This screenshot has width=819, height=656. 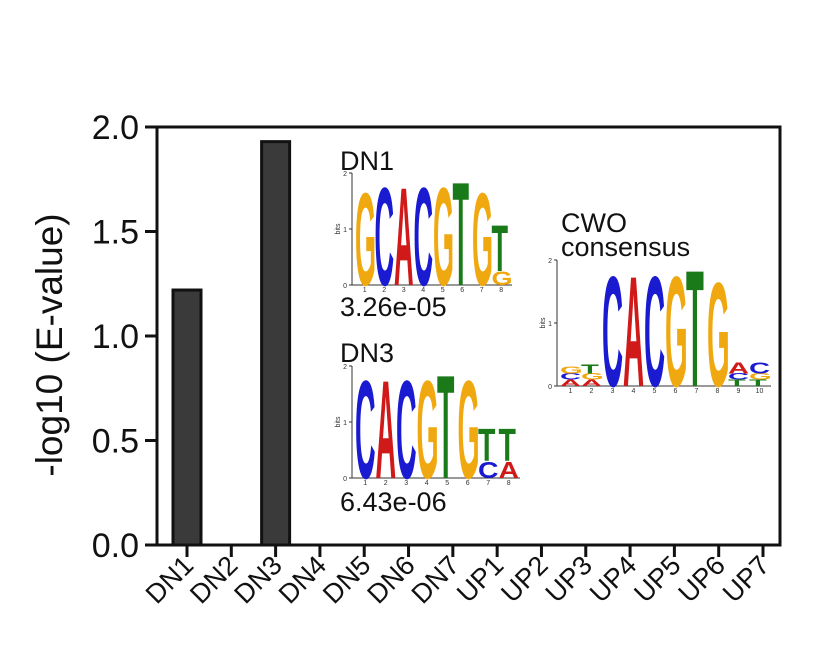 I want to click on x-tick-label: DN6, so click(x=390, y=579).